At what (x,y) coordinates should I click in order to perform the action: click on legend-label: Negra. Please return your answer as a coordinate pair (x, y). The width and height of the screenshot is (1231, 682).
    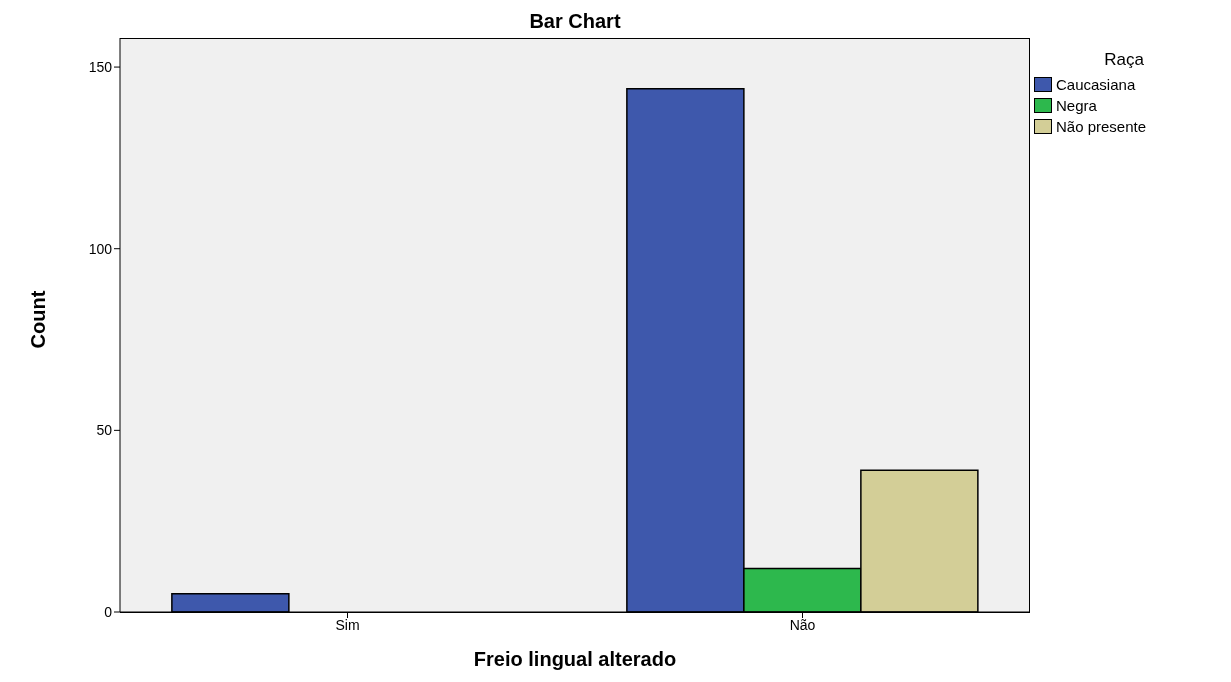
    Looking at the image, I should click on (1076, 105).